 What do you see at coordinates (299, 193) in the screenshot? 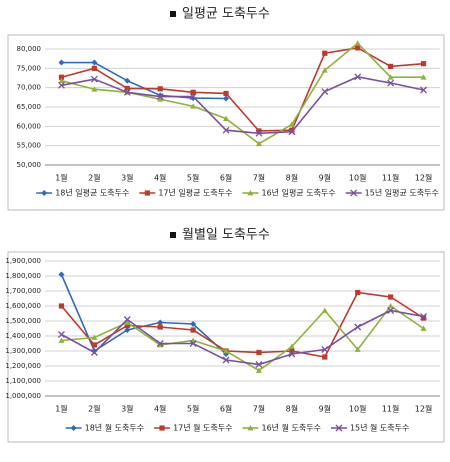
I see `legend-label: 16년 일평균 도축두수` at bounding box center [299, 193].